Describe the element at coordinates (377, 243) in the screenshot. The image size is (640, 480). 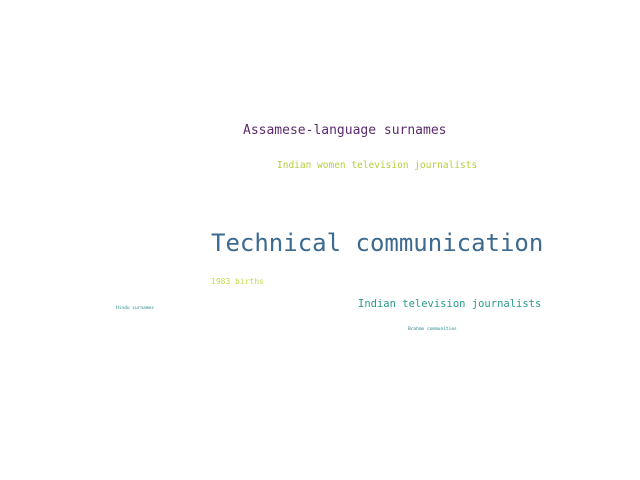
I see `word-technical-communication: Technical communication` at that location.